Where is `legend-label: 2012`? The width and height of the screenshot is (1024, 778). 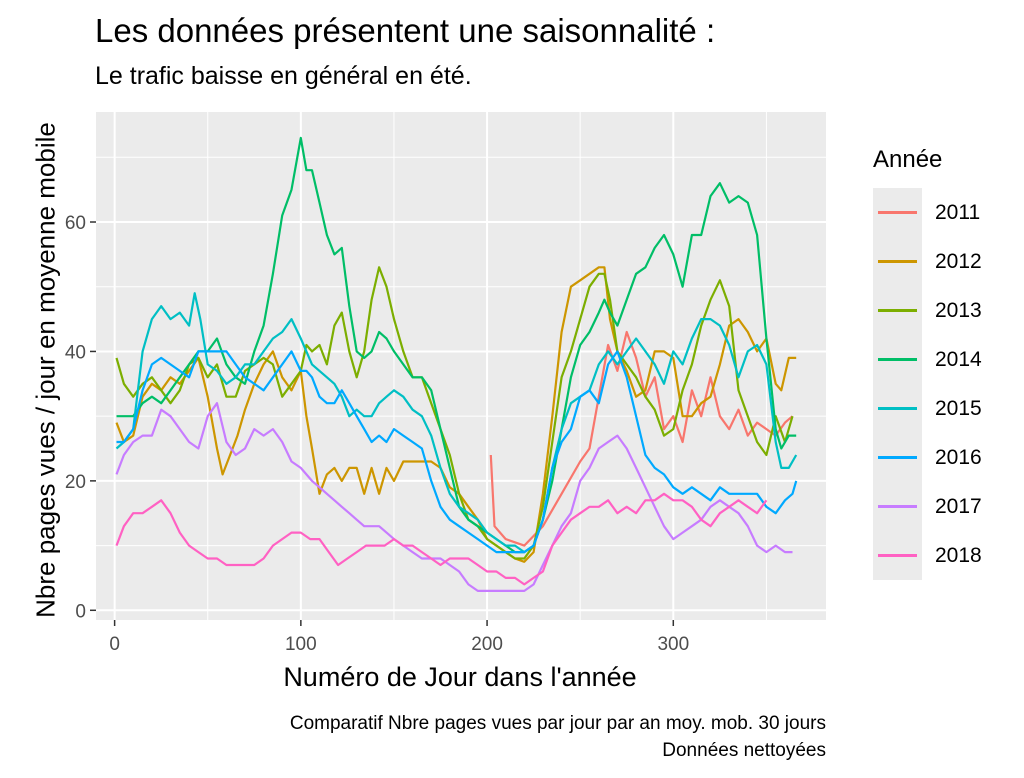
legend-label: 2012 is located at coordinates (958, 261).